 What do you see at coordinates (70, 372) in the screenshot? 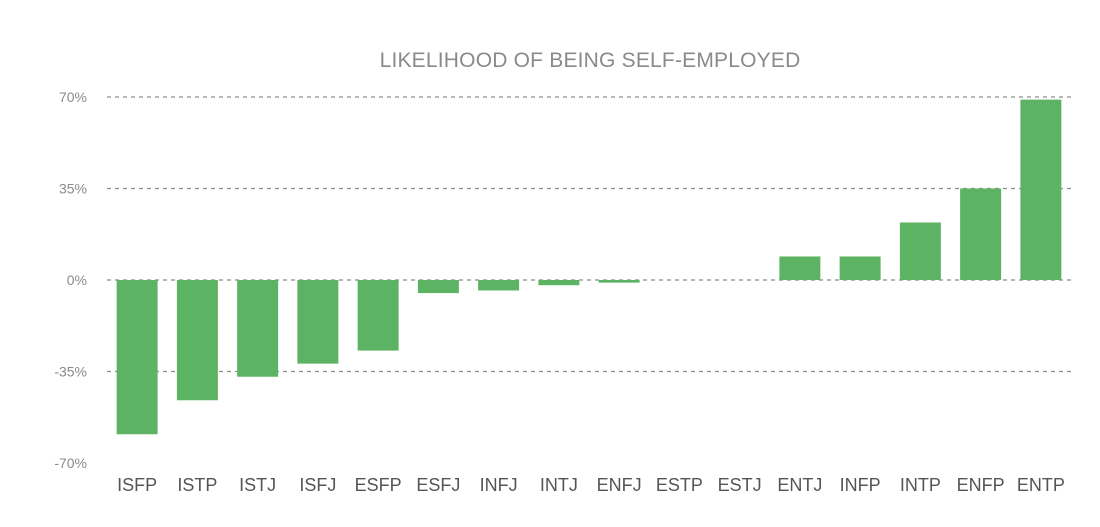
I see `y-tick-label: -35%` at bounding box center [70, 372].